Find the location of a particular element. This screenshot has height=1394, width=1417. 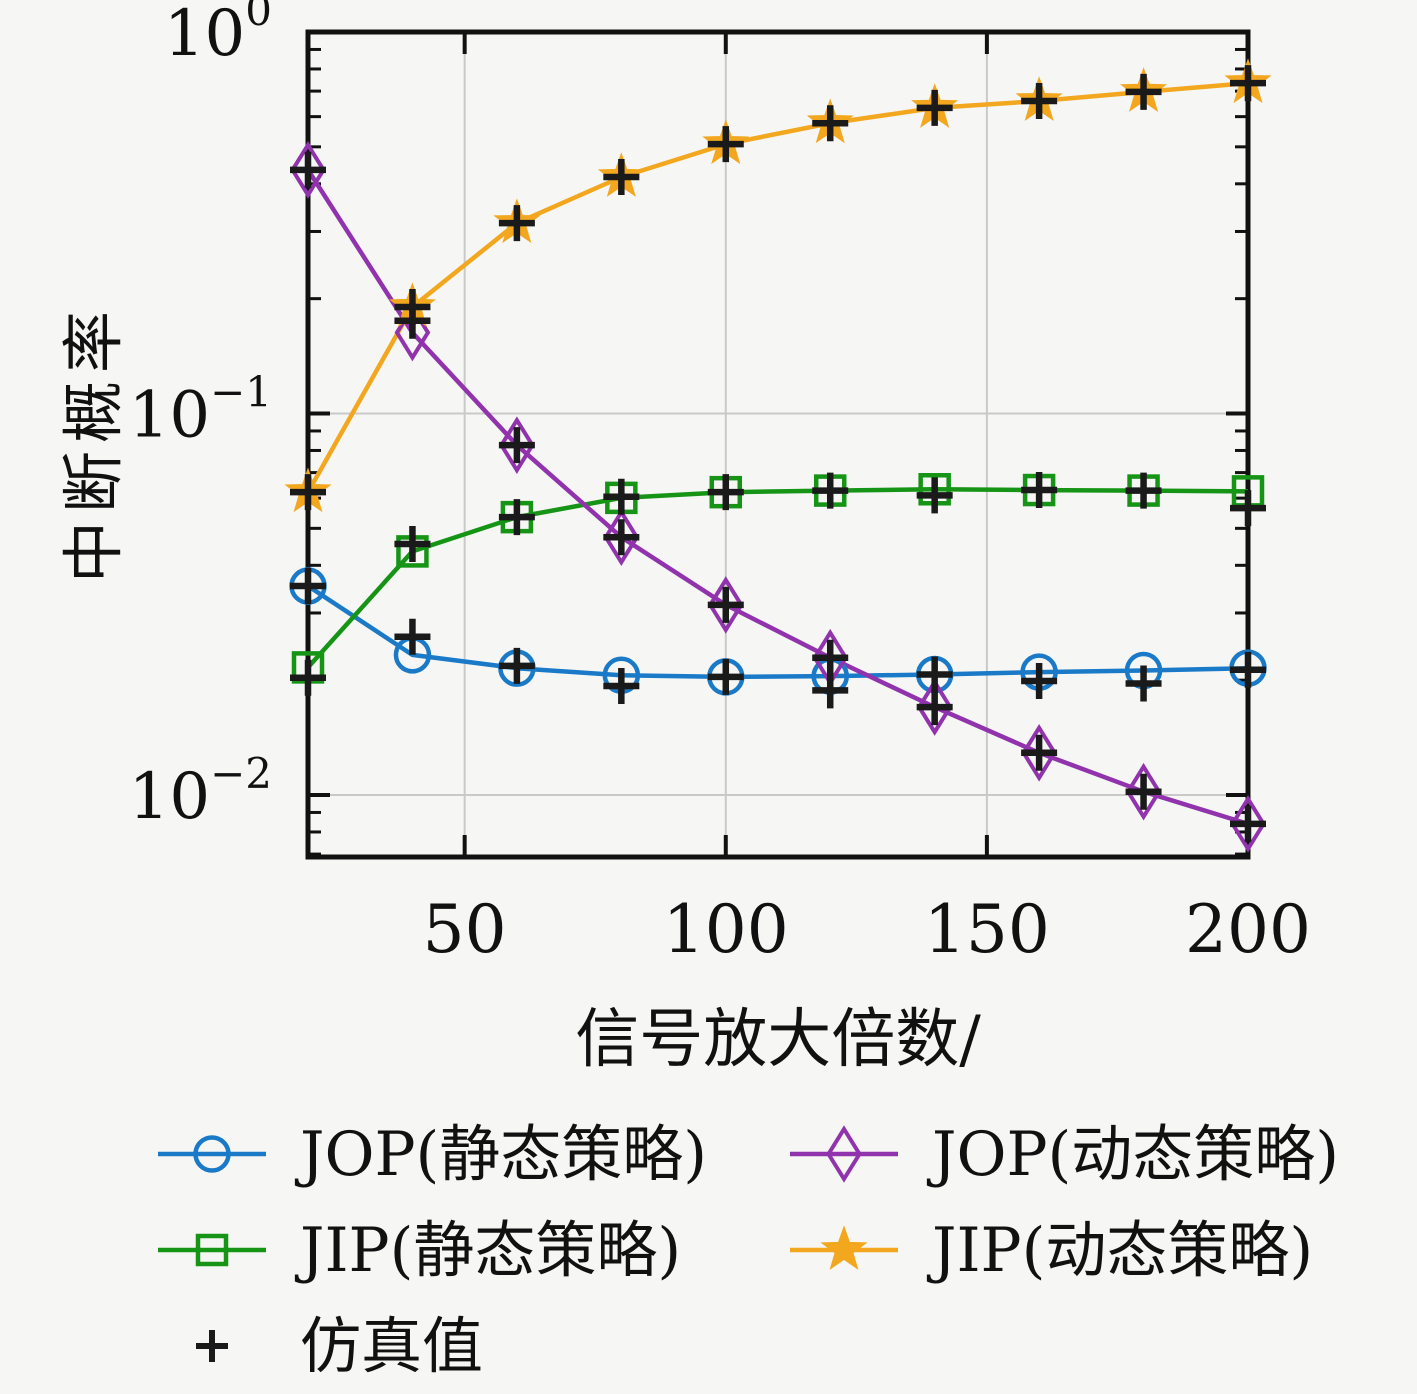

diamond-line-marker-icon is located at coordinates (857, 1154).